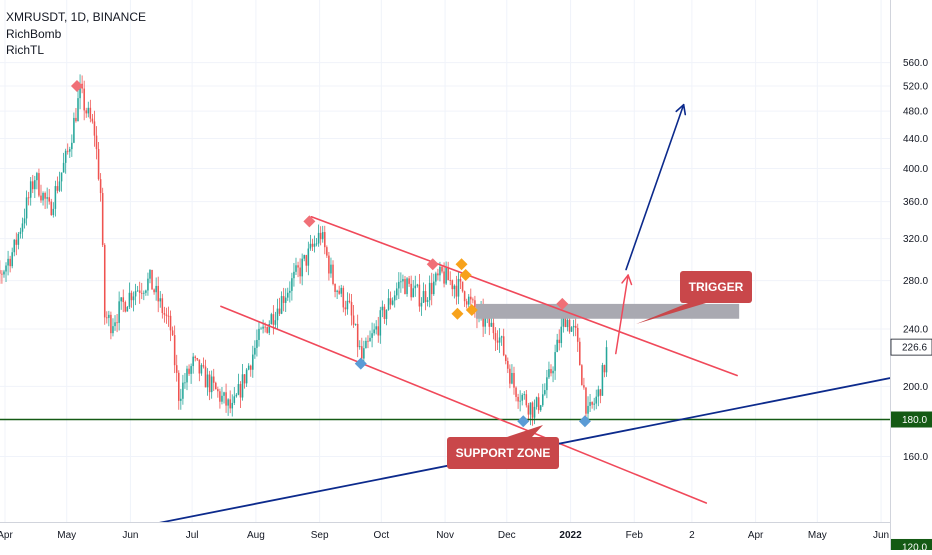 The image size is (932, 555). What do you see at coordinates (76, 34) in the screenshot?
I see `chart-legend: XMRUSDT, 1D, BINANCE RichBomb RichTL` at bounding box center [76, 34].